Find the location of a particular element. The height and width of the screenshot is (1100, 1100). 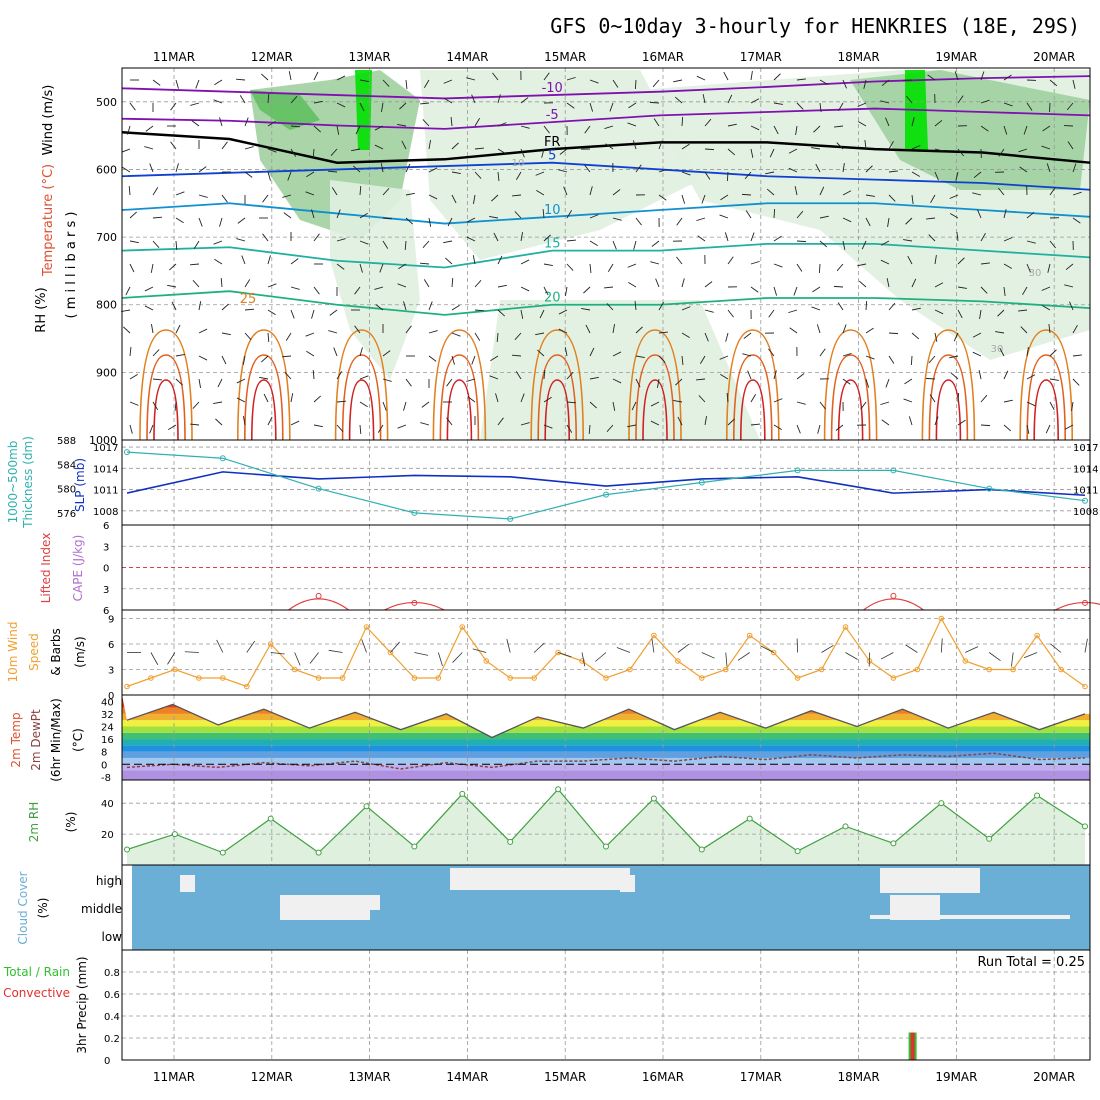

isotherm-label: -5 is located at coordinates (552, 115).